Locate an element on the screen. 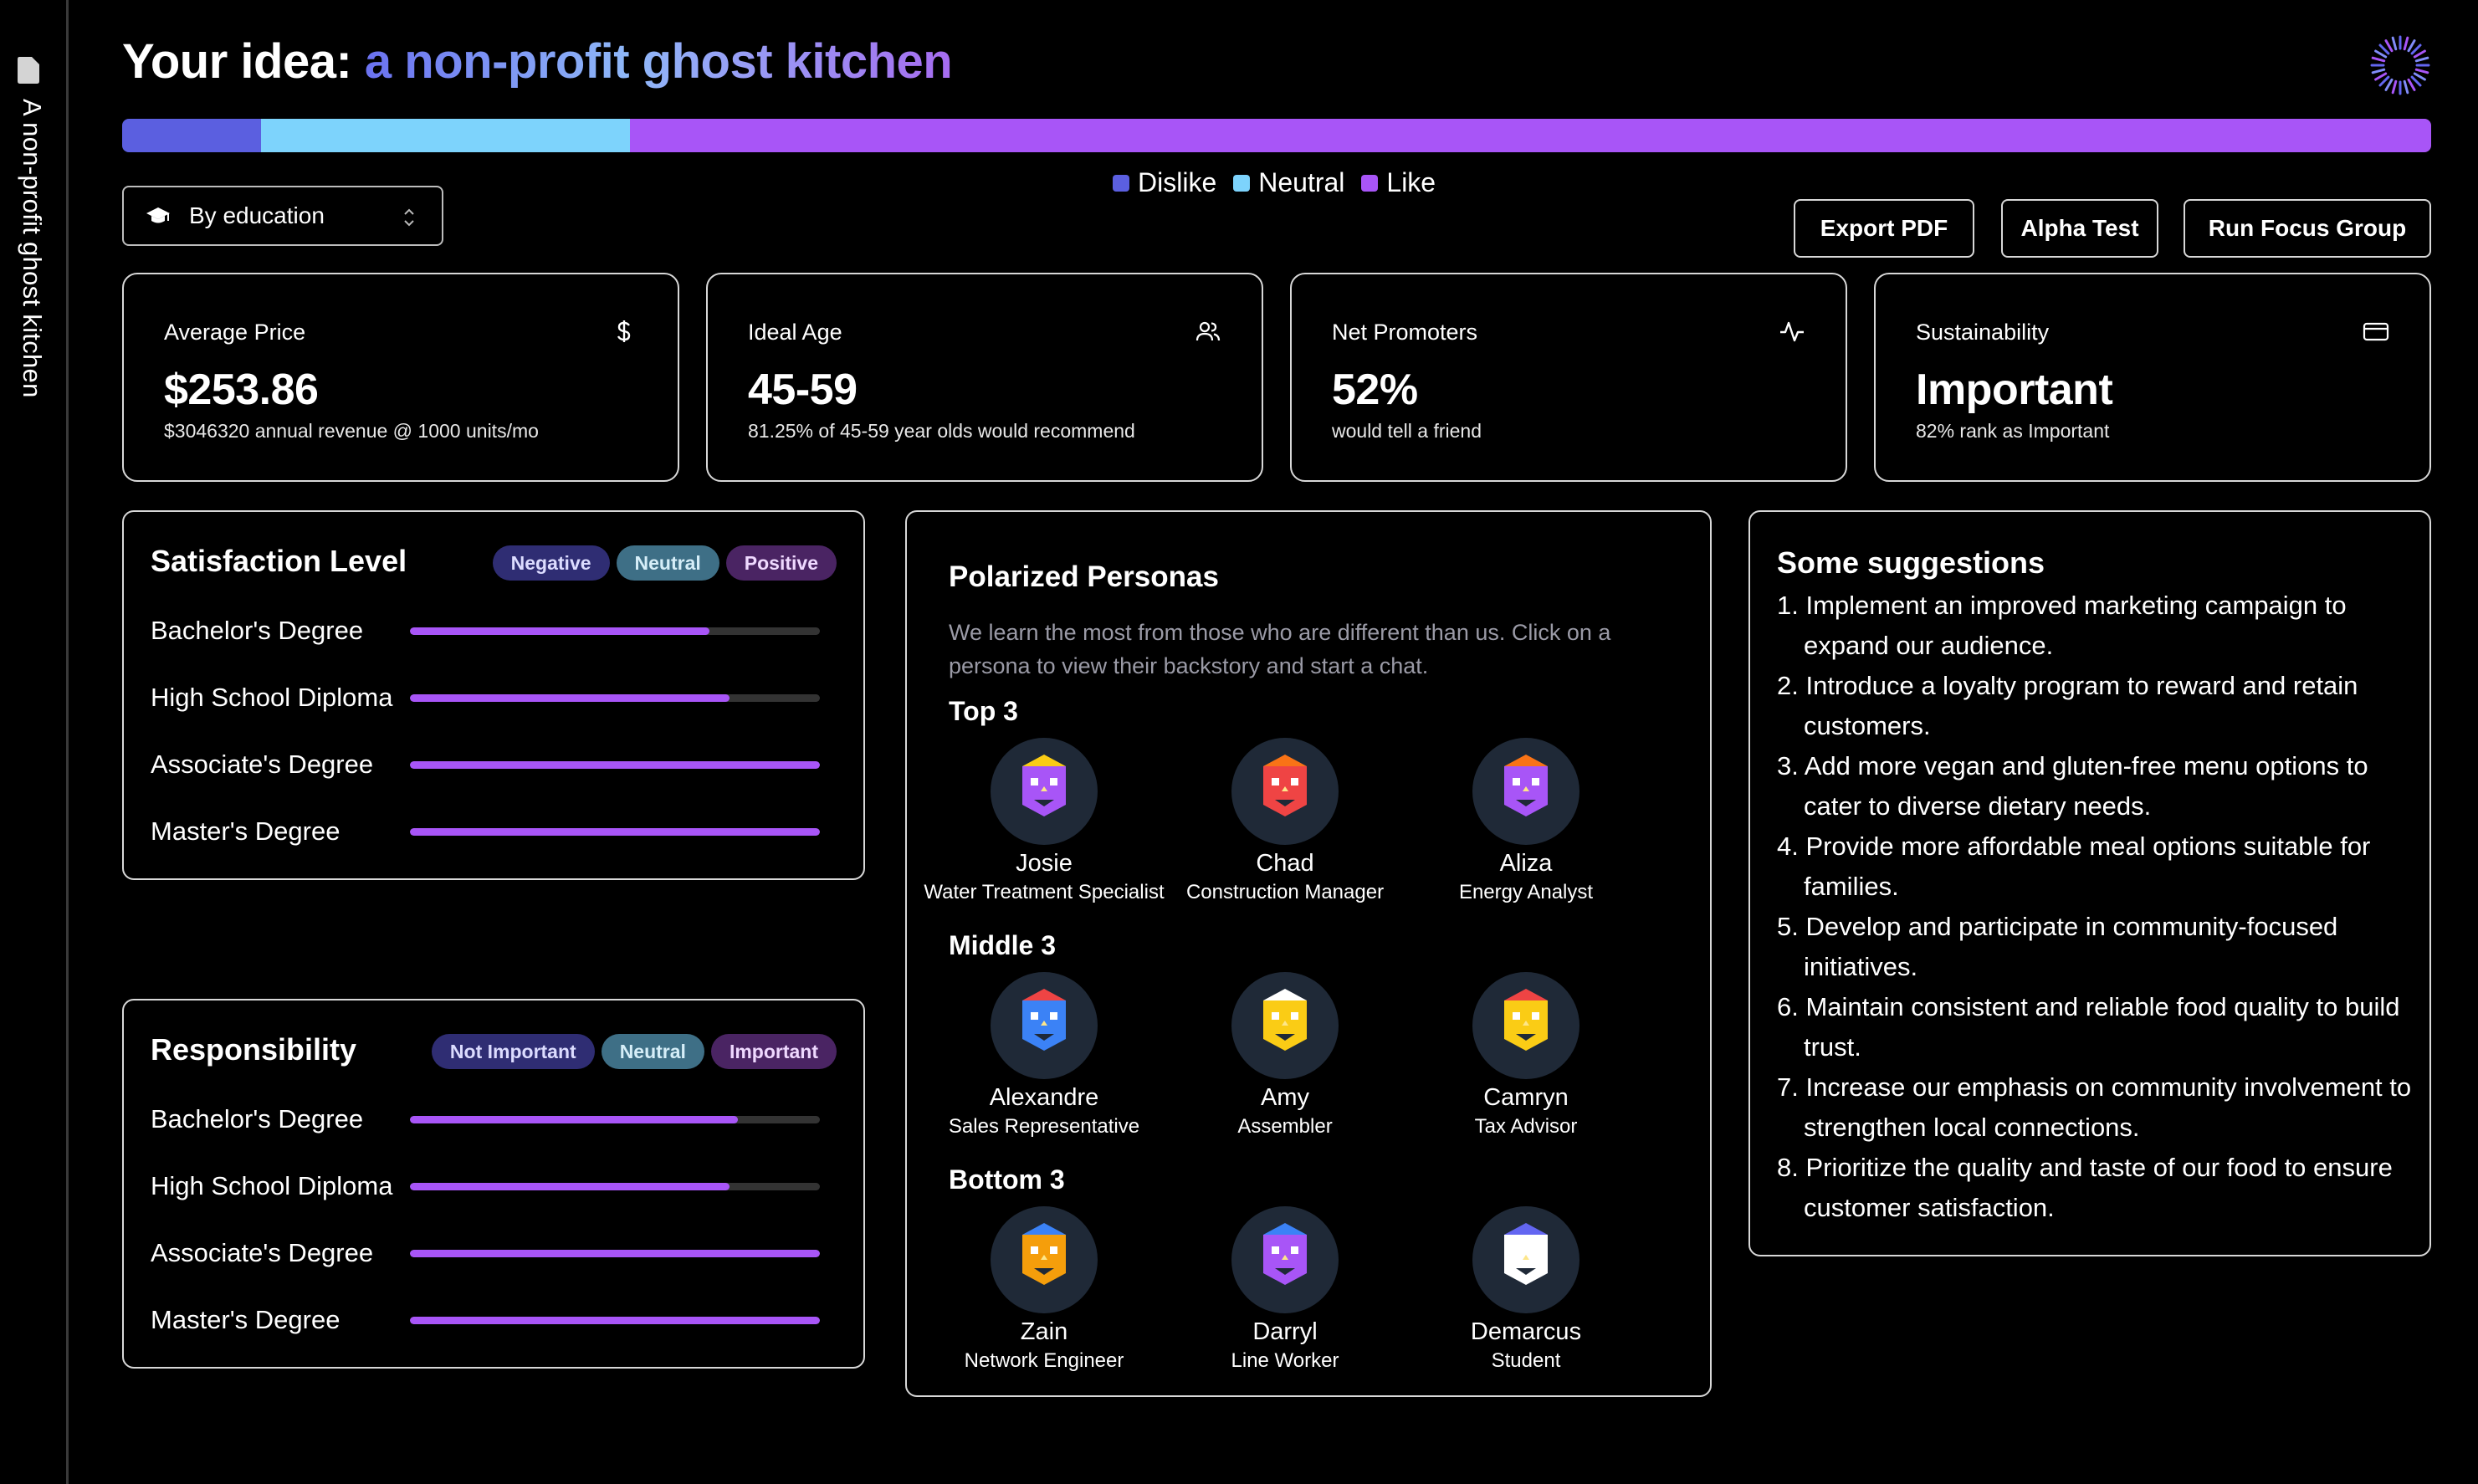 Image resolution: width=2478 pixels, height=1484 pixels. persona-card: Darryl Line Worker is located at coordinates (1285, 1289).